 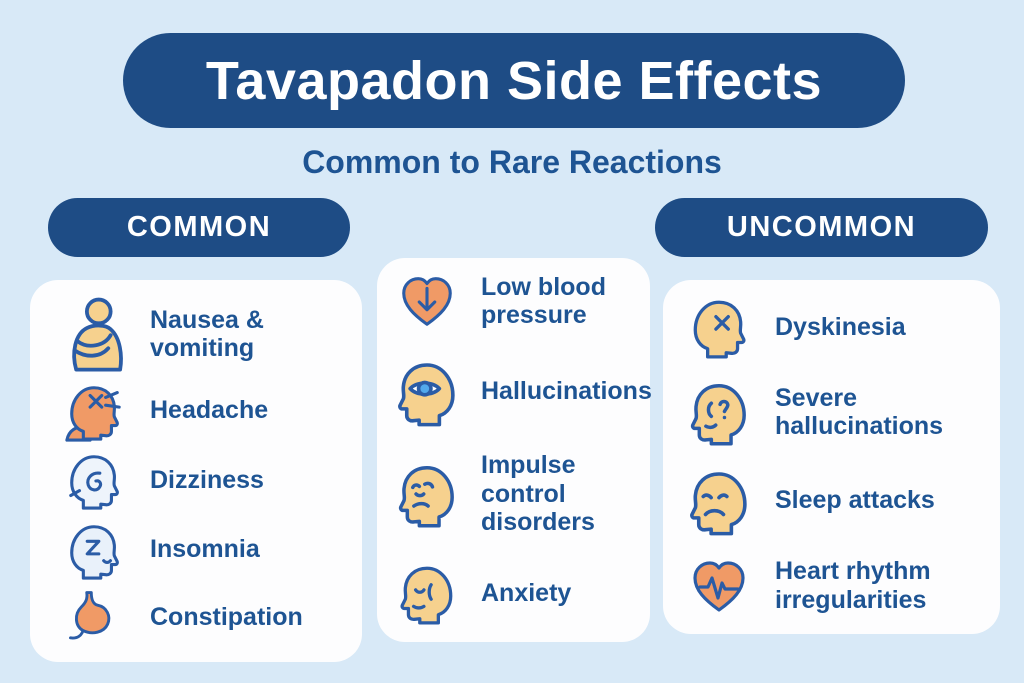 I want to click on item-label: Impulse control disorders, so click(x=538, y=493).